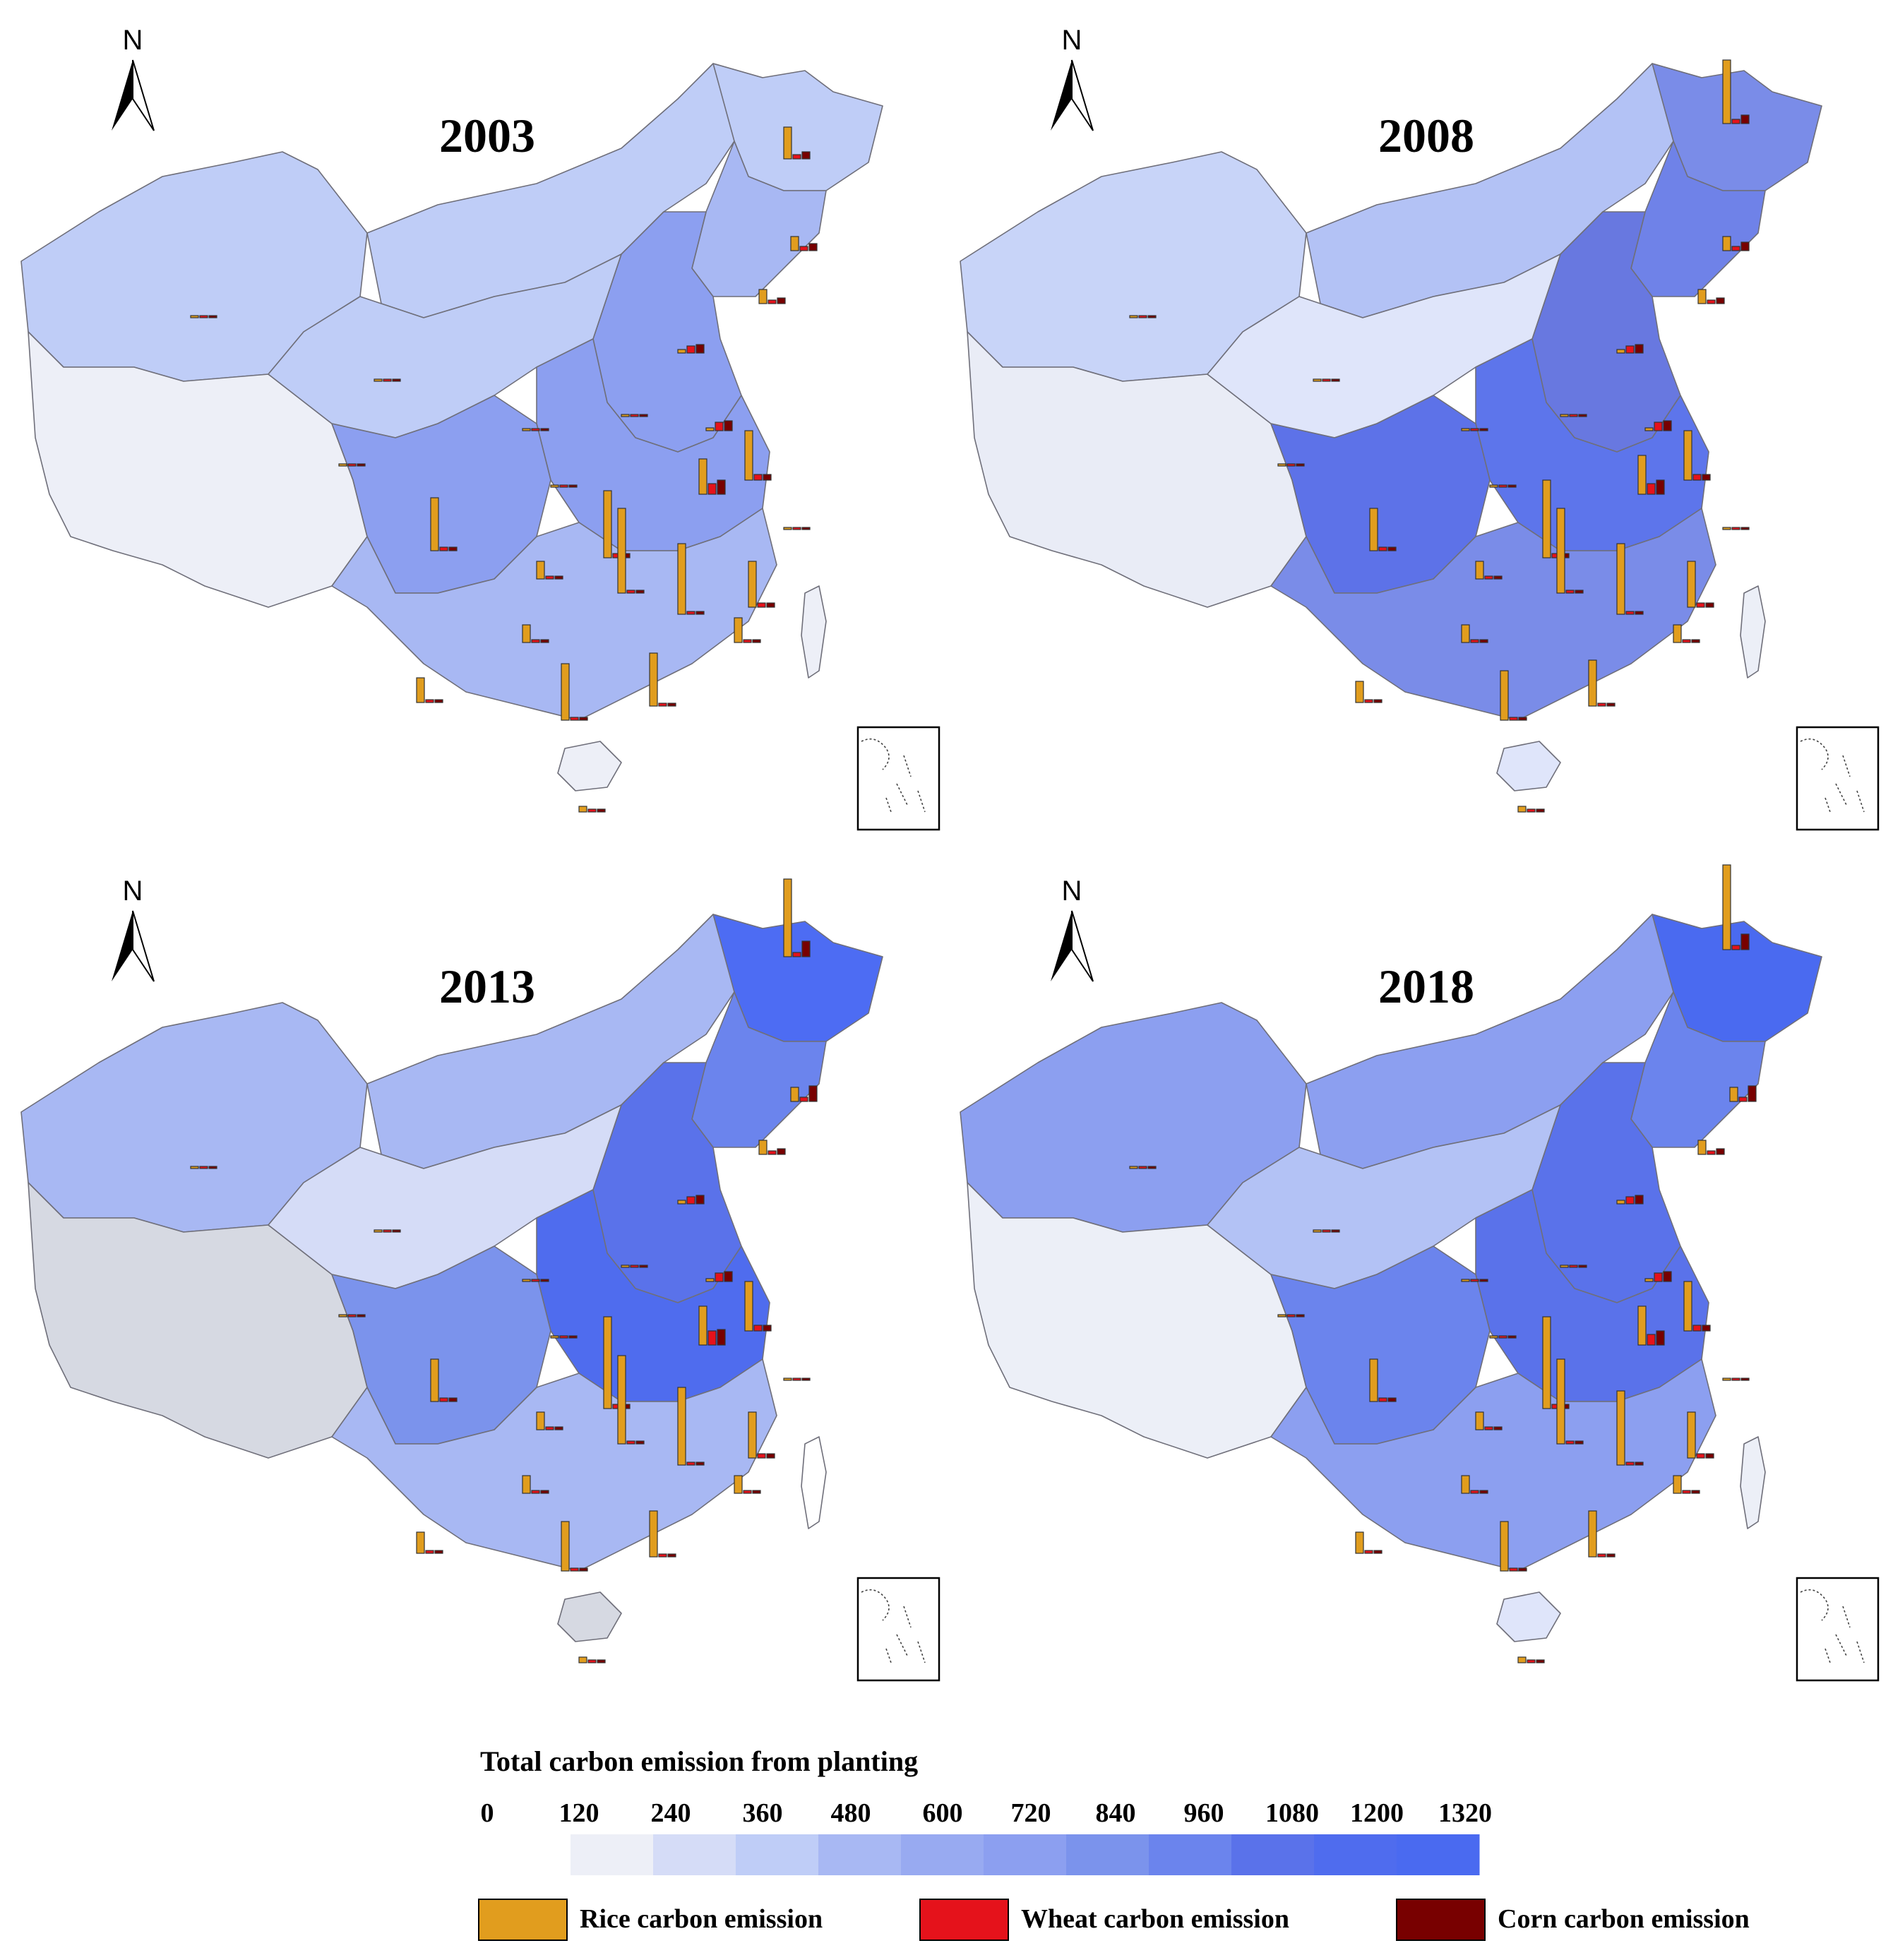 This screenshot has width=1893, height=1960. I want to click on legend-tick-label: 840, so click(1116, 1813).